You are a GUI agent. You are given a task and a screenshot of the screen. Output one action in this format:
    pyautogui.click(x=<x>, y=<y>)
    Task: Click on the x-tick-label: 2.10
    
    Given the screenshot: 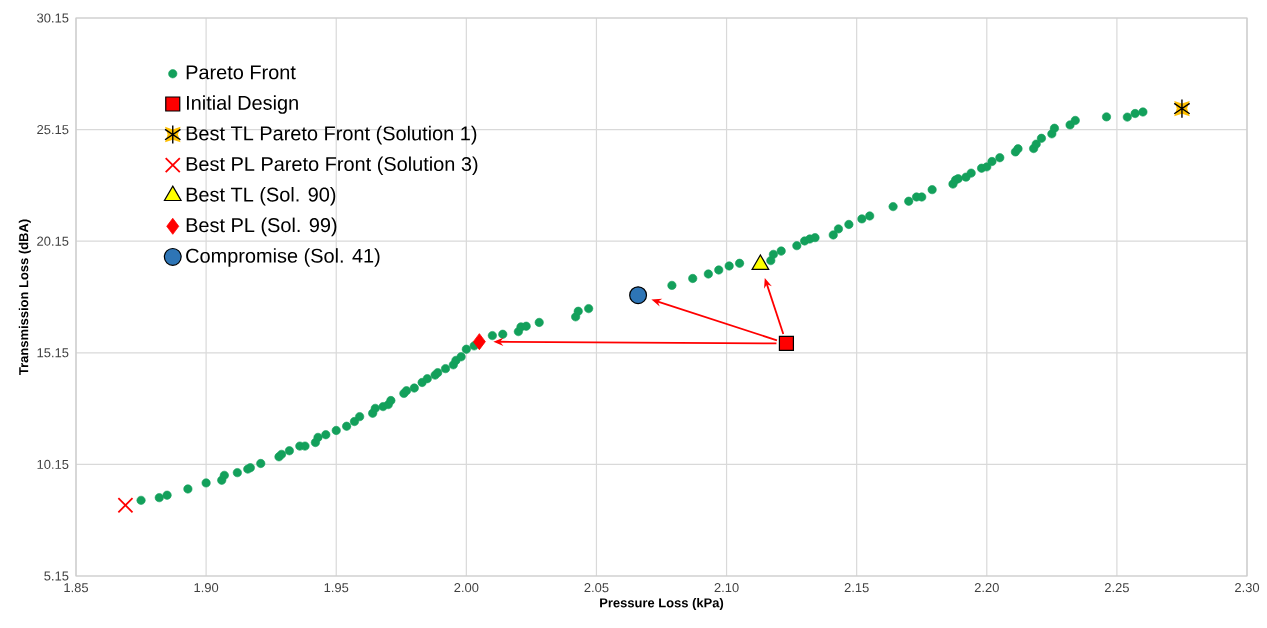 What is the action you would take?
    pyautogui.click(x=726, y=588)
    